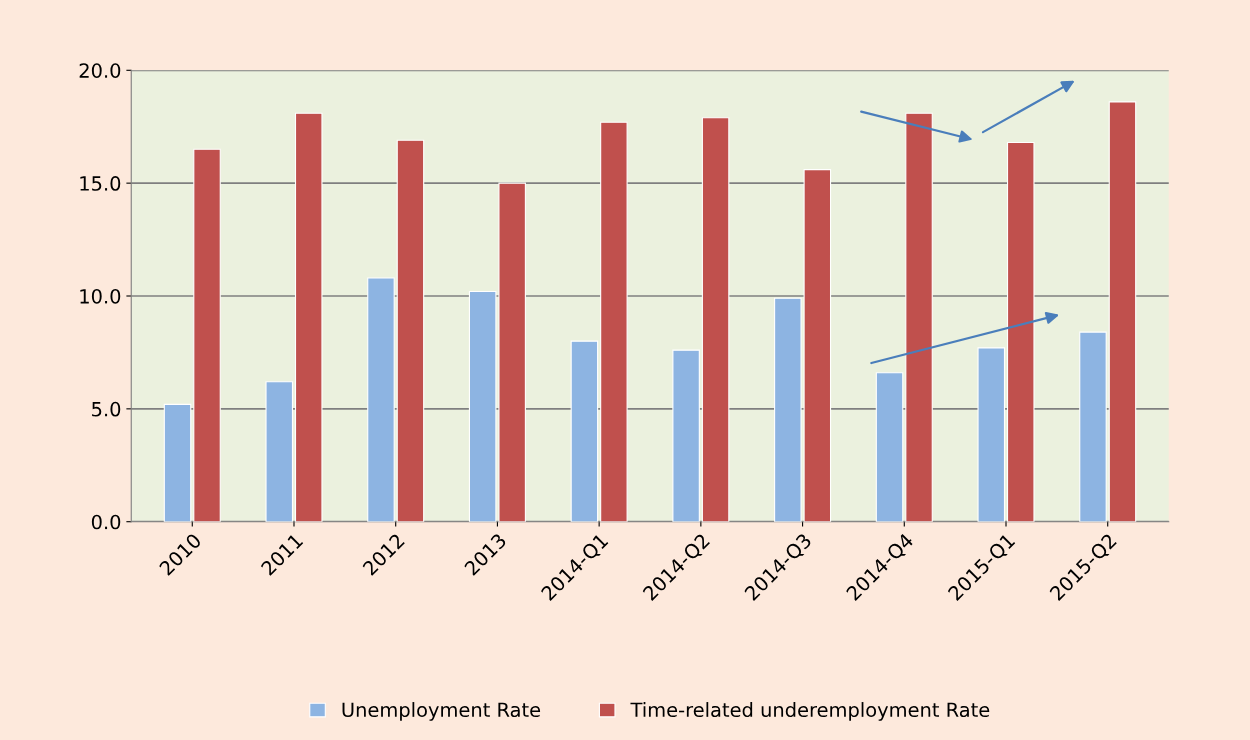 This screenshot has height=740, width=1250. What do you see at coordinates (106, 409) in the screenshot?
I see `y-tick-label: 5.0` at bounding box center [106, 409].